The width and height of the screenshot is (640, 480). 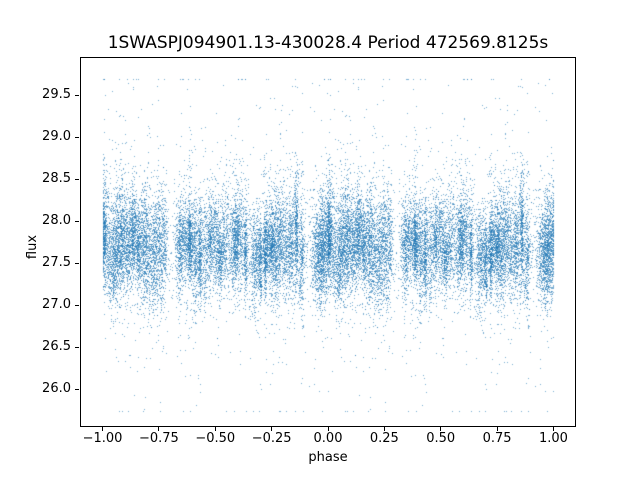 I want to click on y-tick-label: 29.5, so click(x=56, y=95).